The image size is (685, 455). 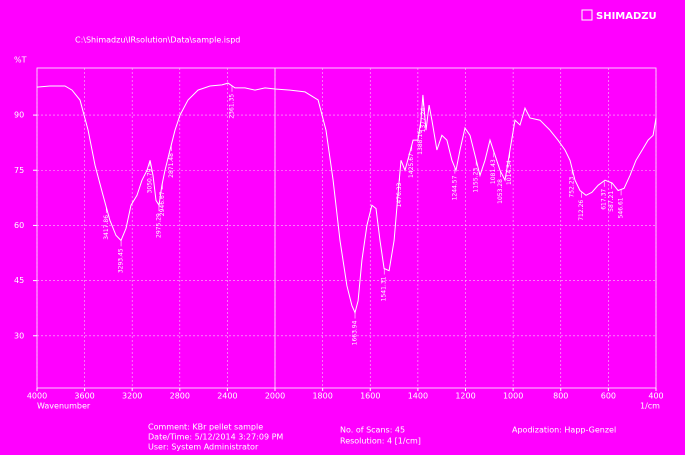 What do you see at coordinates (19, 280) in the screenshot?
I see `y-tick-label: 45` at bounding box center [19, 280].